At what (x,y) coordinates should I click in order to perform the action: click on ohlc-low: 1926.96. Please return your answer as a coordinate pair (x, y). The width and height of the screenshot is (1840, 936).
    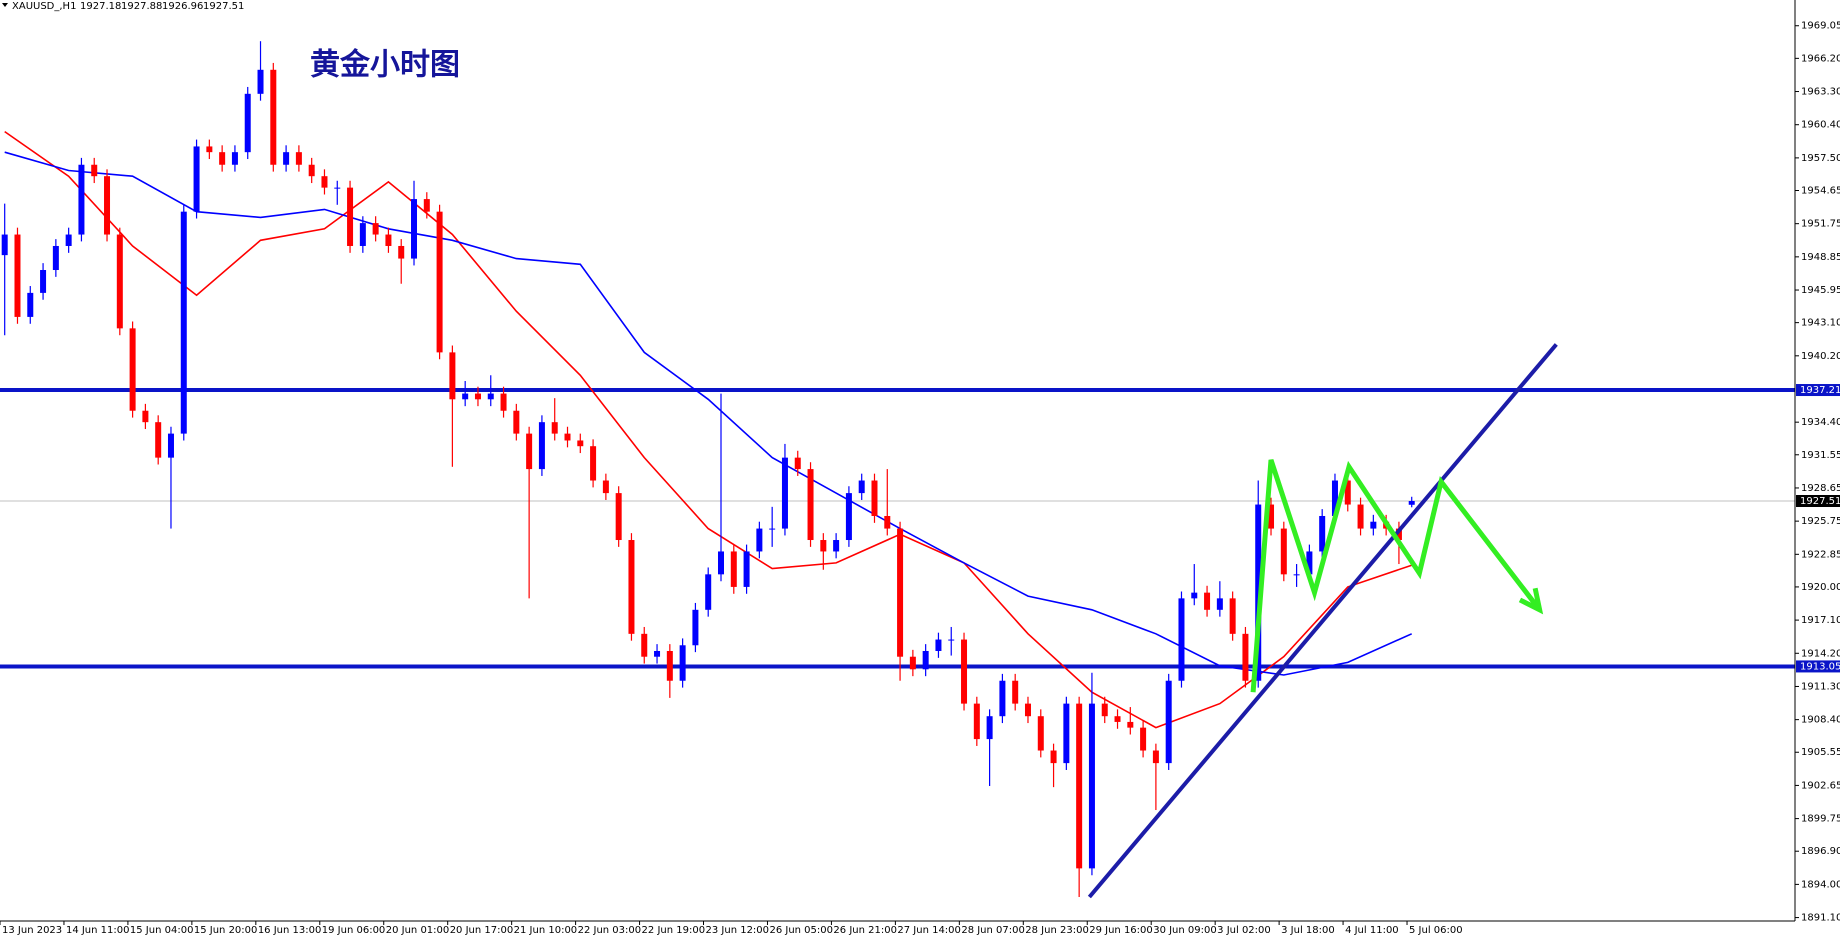
    Looking at the image, I should click on (182, 6).